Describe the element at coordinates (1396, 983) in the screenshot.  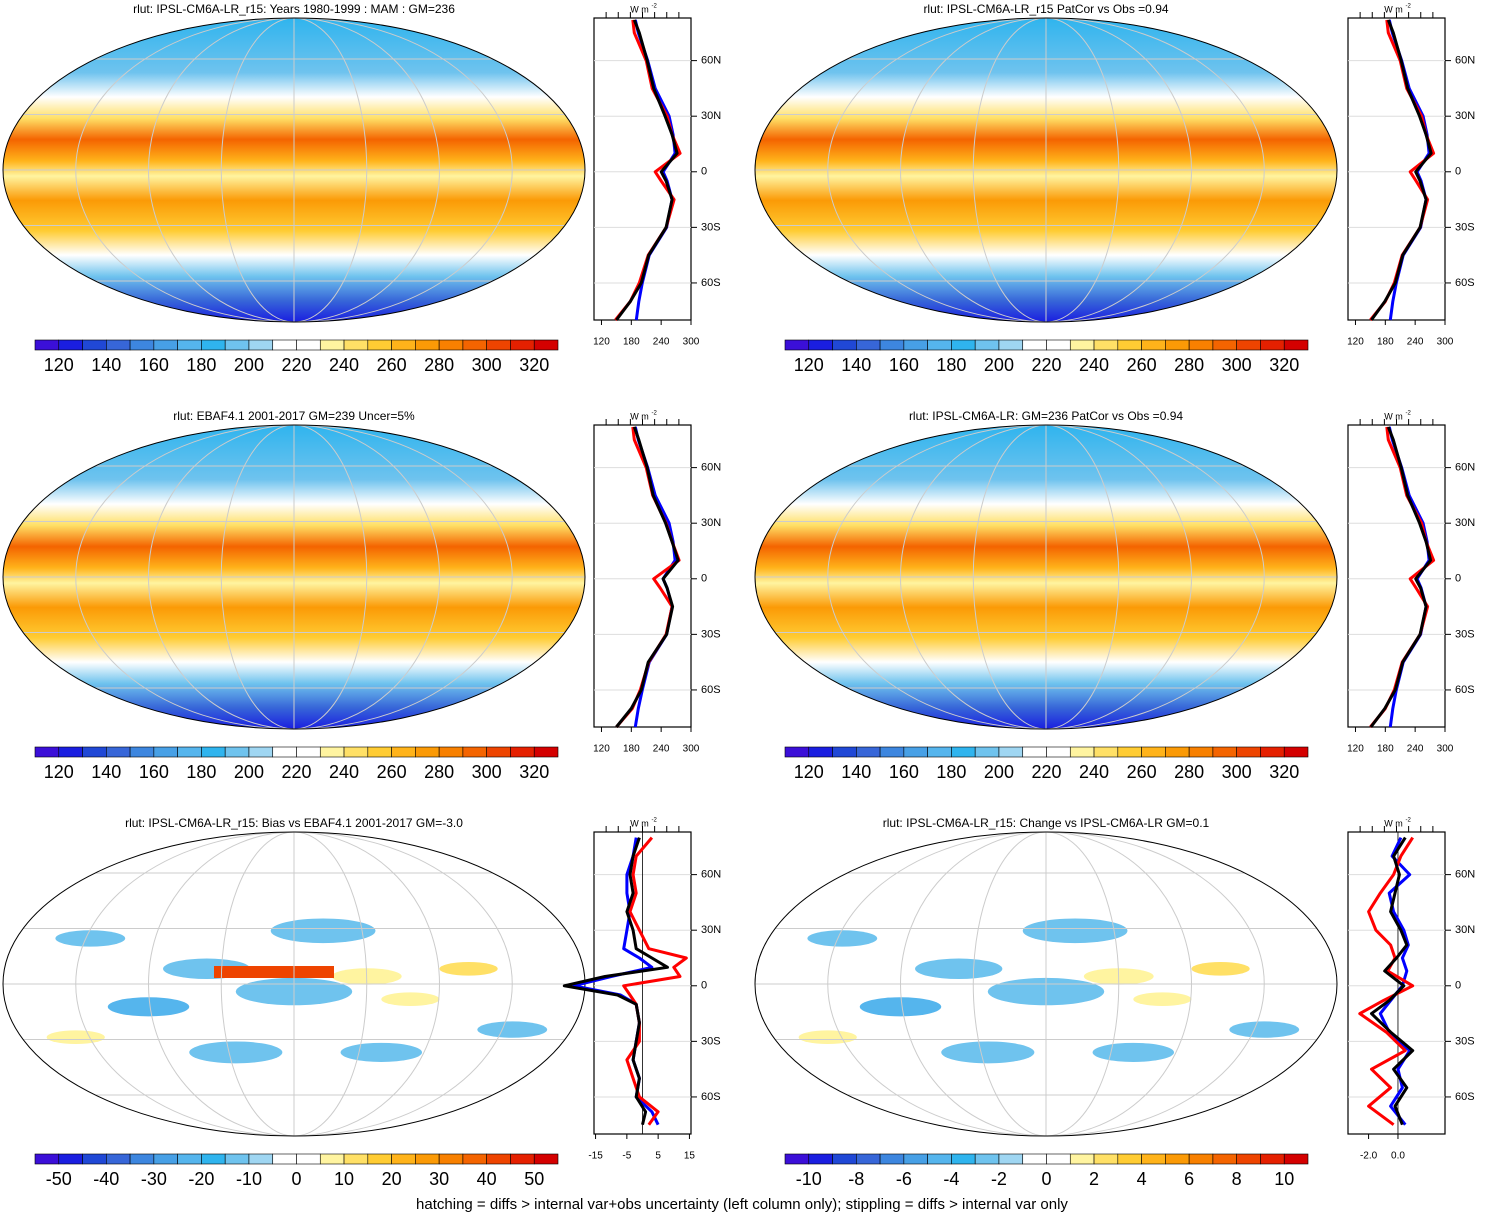
I see `profile-frame` at that location.